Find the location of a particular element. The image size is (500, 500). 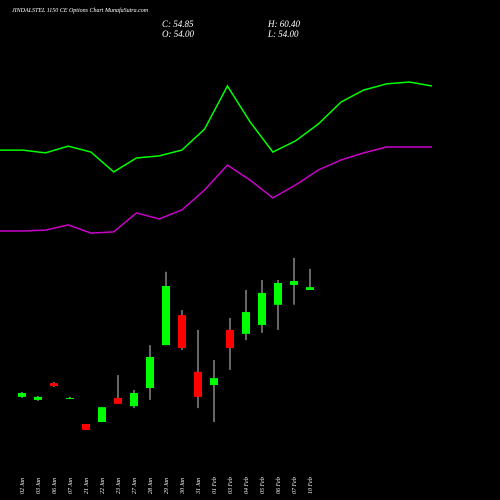

x-tick-label: 05 Feb is located at coordinates (263, 485).